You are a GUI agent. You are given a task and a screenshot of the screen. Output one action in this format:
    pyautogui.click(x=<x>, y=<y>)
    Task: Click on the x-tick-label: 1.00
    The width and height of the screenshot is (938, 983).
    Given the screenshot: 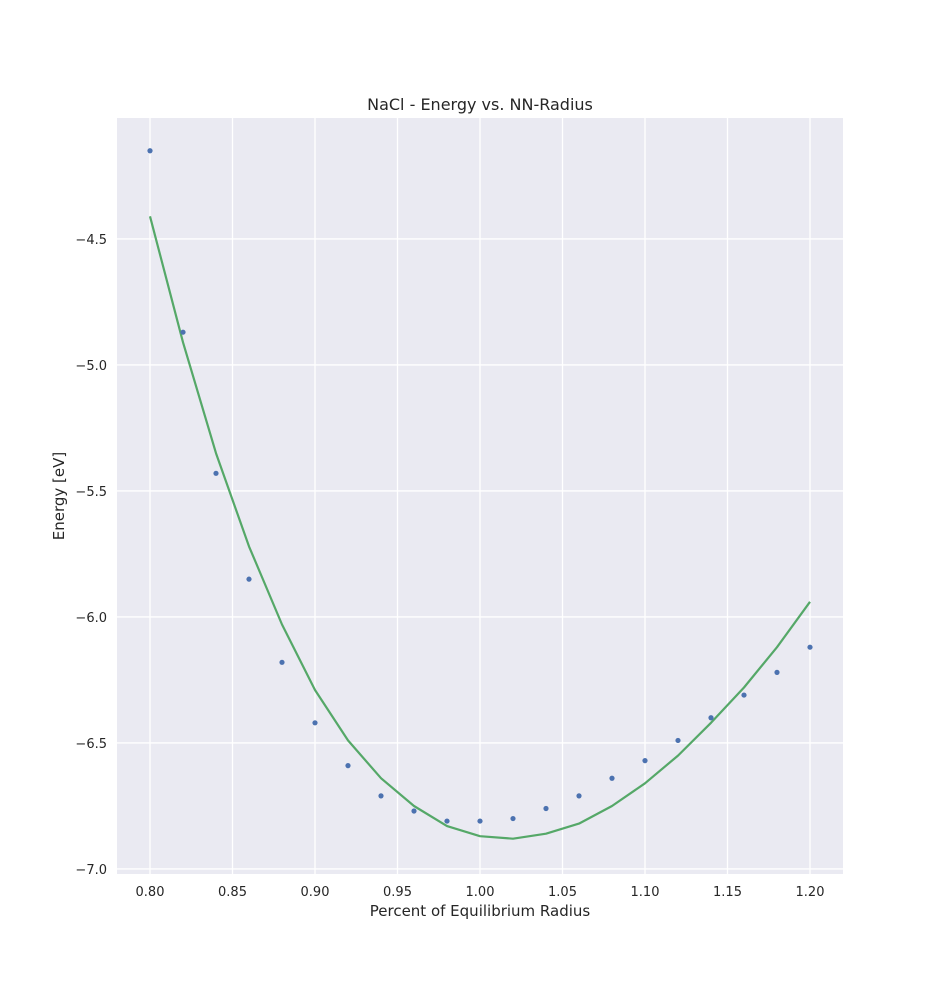 What is the action you would take?
    pyautogui.click(x=480, y=892)
    